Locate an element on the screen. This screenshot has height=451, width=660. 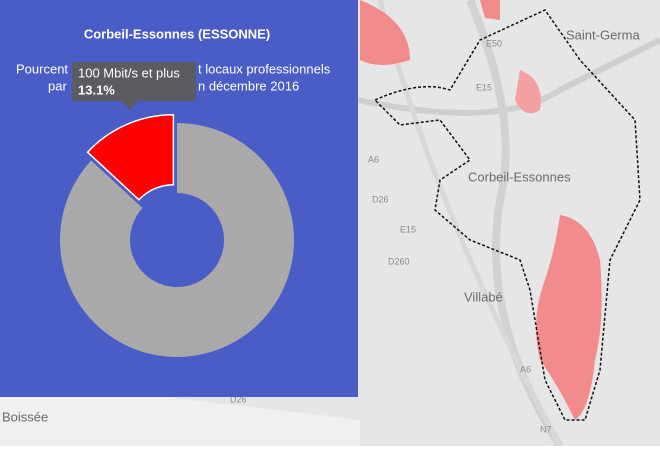
tooltip: 100 Mbit/s et plus 13.1% is located at coordinates (134, 86).